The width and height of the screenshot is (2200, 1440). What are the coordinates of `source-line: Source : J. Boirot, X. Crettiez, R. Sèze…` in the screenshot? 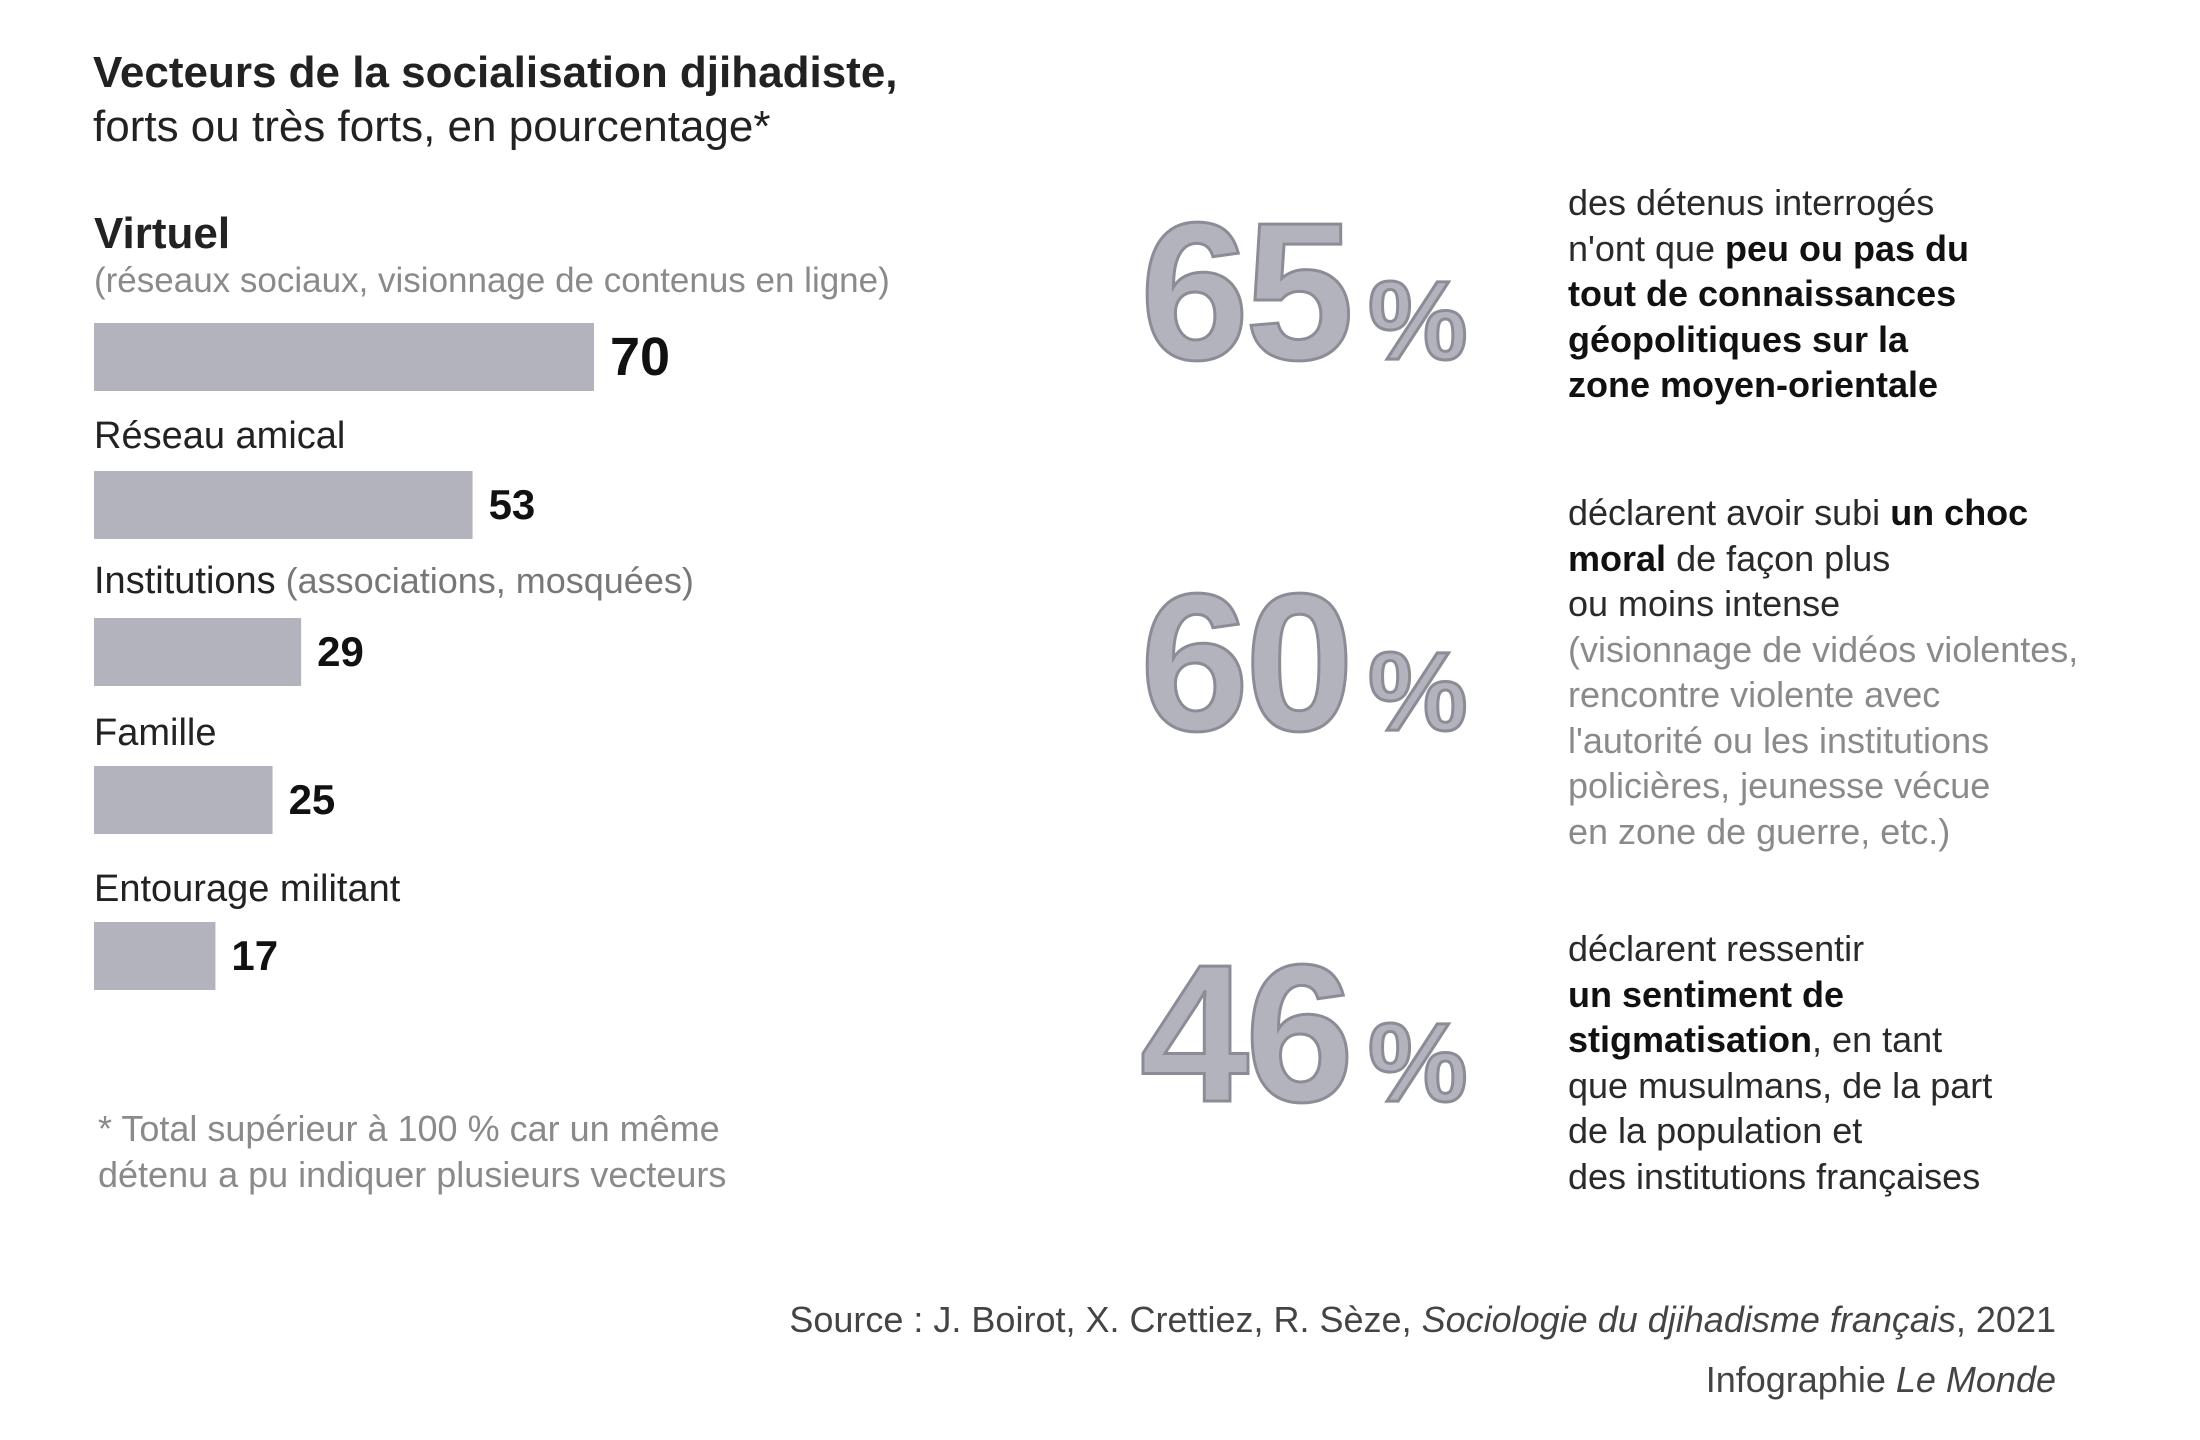 It's located at (1422, 1320).